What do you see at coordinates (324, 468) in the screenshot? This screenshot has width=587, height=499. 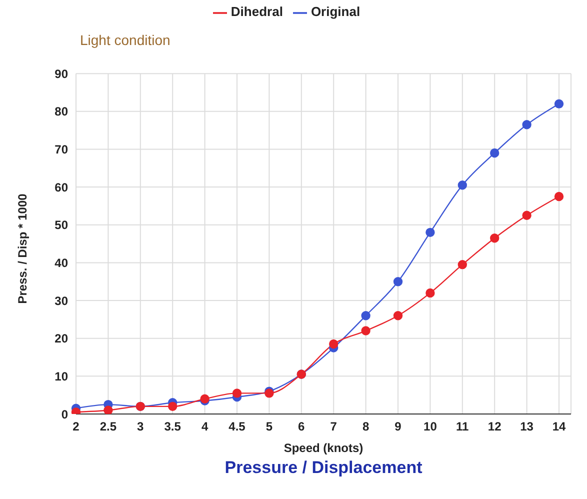 I see `text: Pressure / Displacement` at bounding box center [324, 468].